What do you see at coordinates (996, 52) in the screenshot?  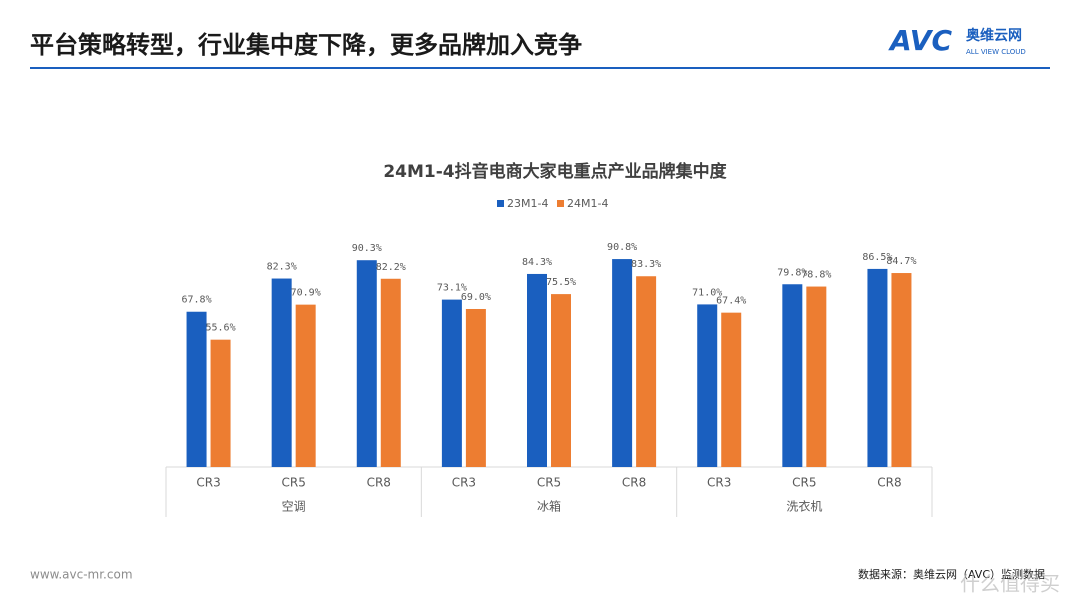 I see `logo-en: ALL VIEW CLOUD` at bounding box center [996, 52].